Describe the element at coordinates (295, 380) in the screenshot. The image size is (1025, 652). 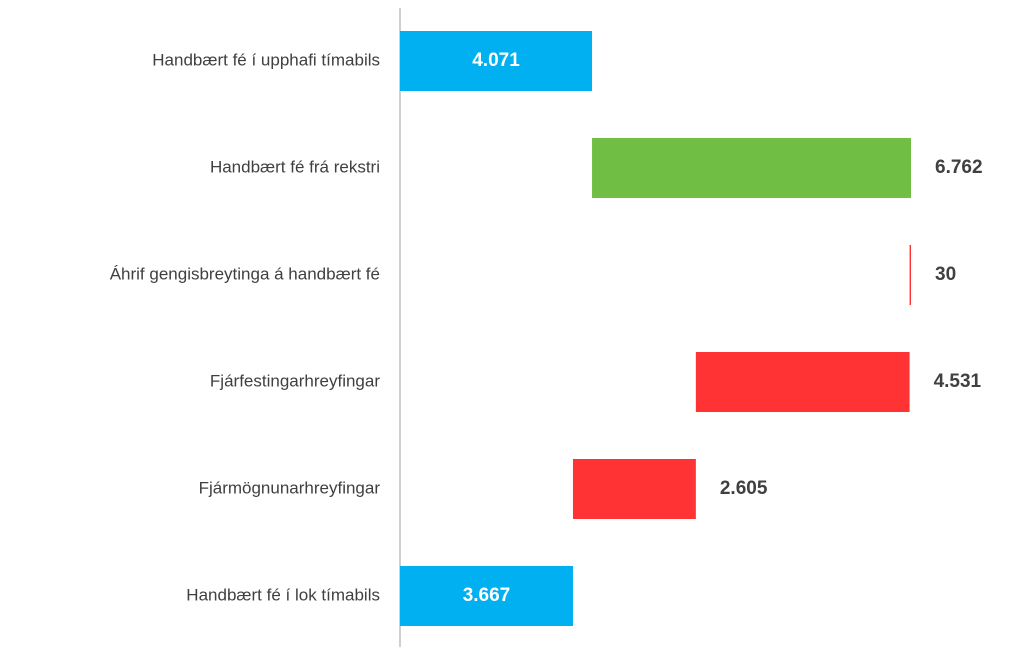
I see `category-label: Fjárfestingarhreyfingar` at that location.